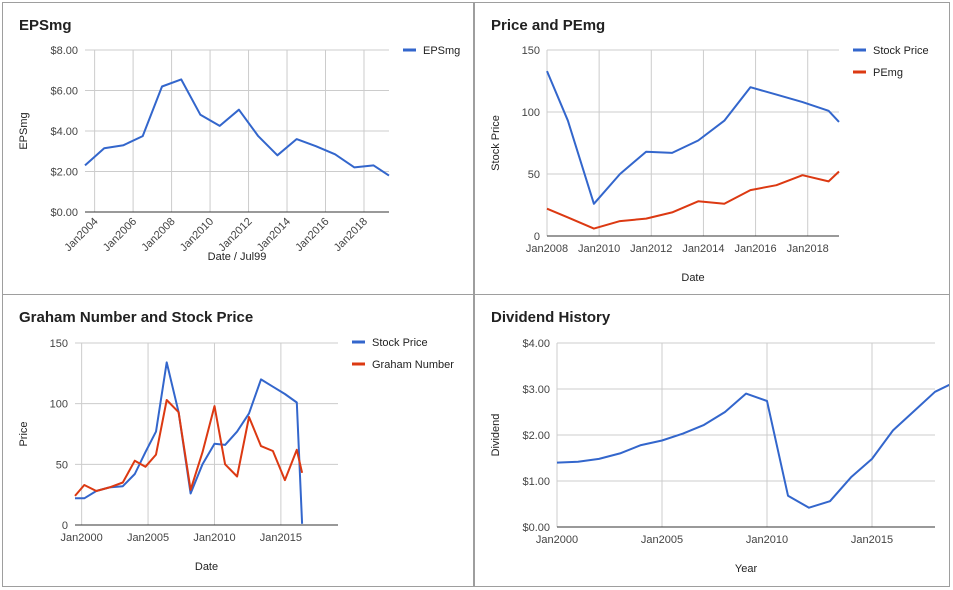 This screenshot has width=953, height=590. I want to click on y-tick-label: $8.00, so click(64, 51).